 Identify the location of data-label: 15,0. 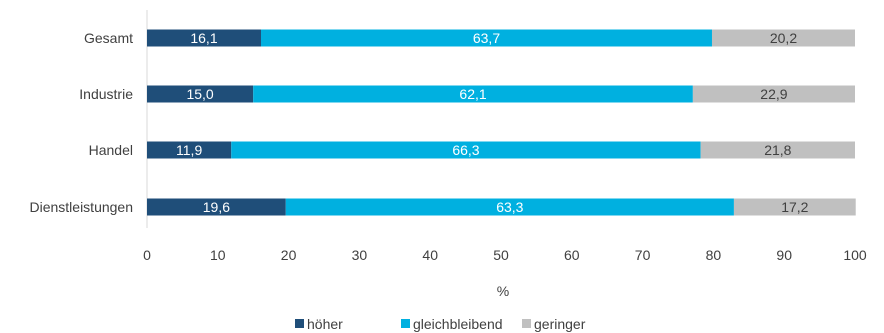
(199, 94).